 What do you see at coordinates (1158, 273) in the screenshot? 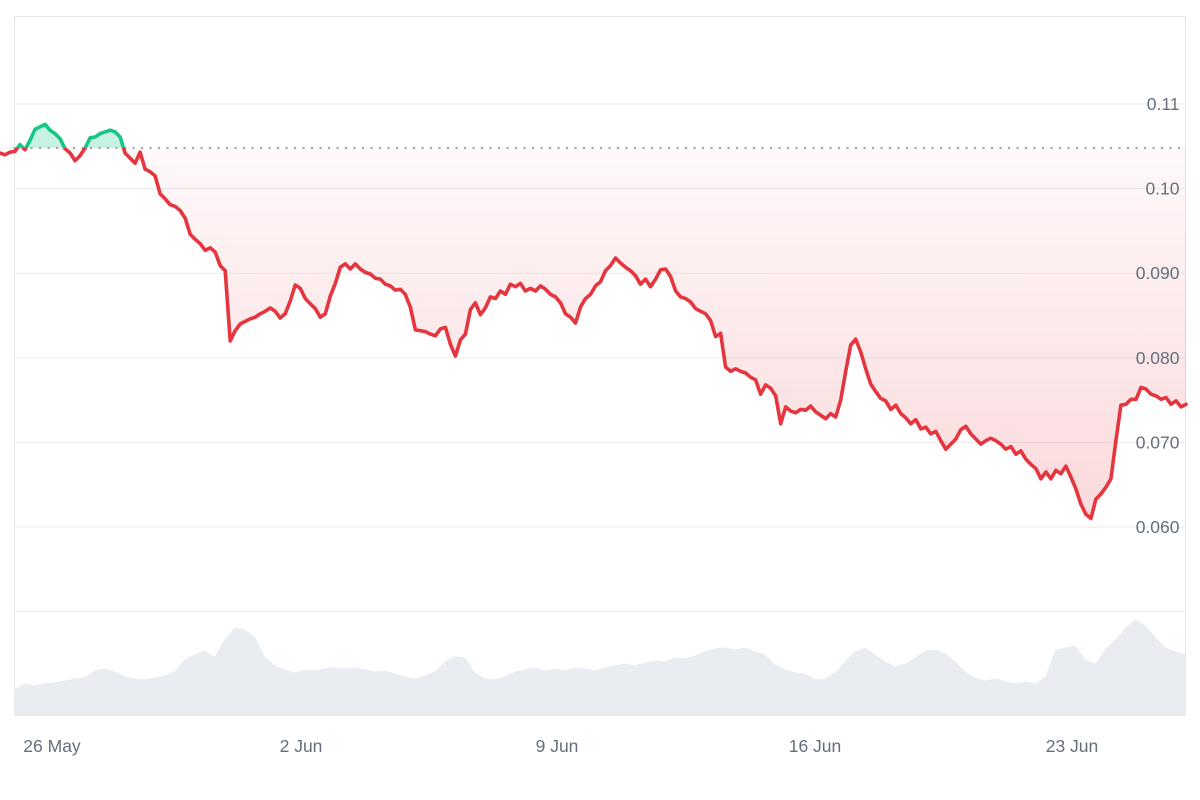
I see `y-axis-tick-label: 0.090` at bounding box center [1158, 273].